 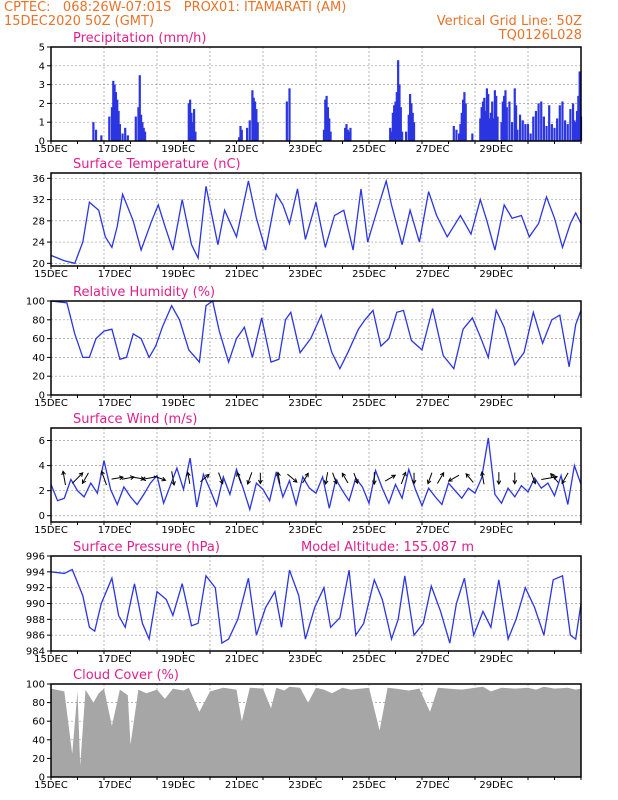 I want to click on x-tick-label: 25DEC, so click(x=369, y=274).